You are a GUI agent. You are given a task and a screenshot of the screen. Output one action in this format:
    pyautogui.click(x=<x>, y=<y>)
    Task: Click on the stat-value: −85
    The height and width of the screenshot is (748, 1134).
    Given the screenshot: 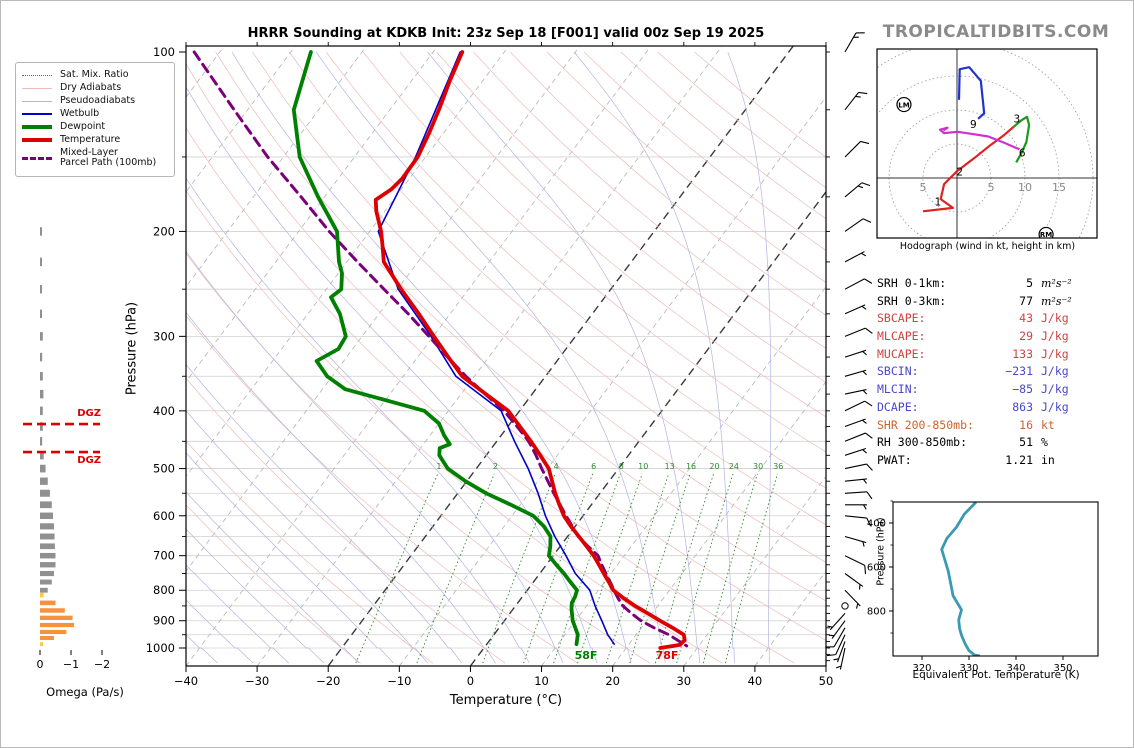 What is the action you would take?
    pyautogui.click(x=1022, y=389)
    